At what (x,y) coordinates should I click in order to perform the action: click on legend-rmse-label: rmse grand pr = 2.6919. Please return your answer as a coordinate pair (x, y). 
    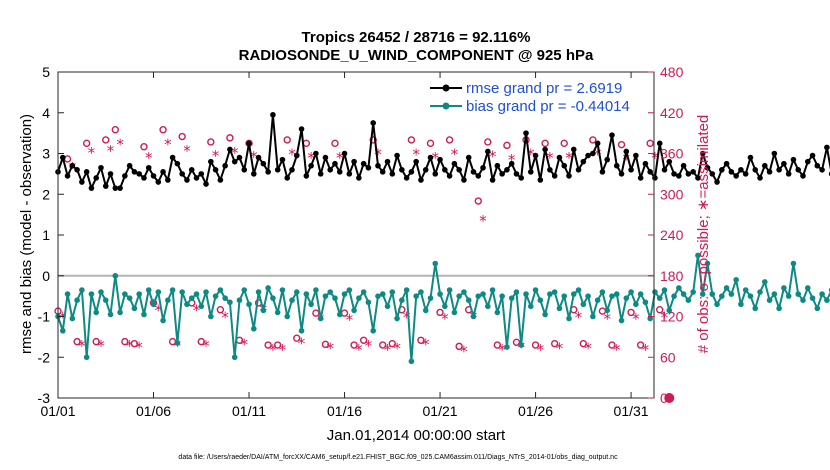
    Looking at the image, I should click on (544, 88).